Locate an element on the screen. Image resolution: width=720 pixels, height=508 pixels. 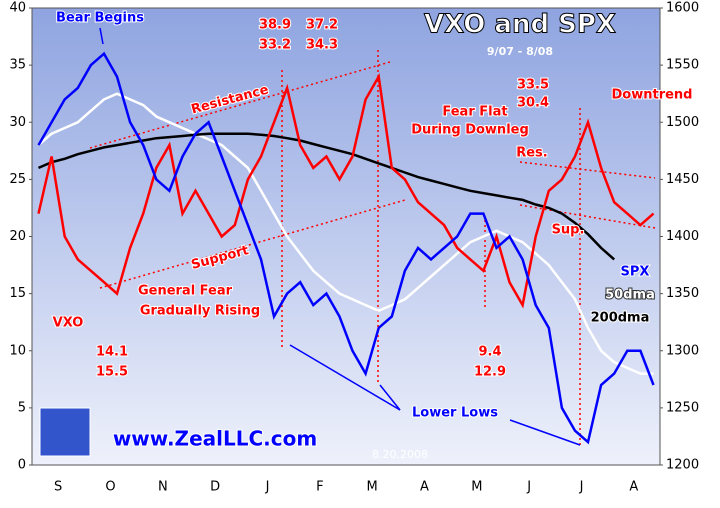
annotation: 14.1 is located at coordinates (112, 352).